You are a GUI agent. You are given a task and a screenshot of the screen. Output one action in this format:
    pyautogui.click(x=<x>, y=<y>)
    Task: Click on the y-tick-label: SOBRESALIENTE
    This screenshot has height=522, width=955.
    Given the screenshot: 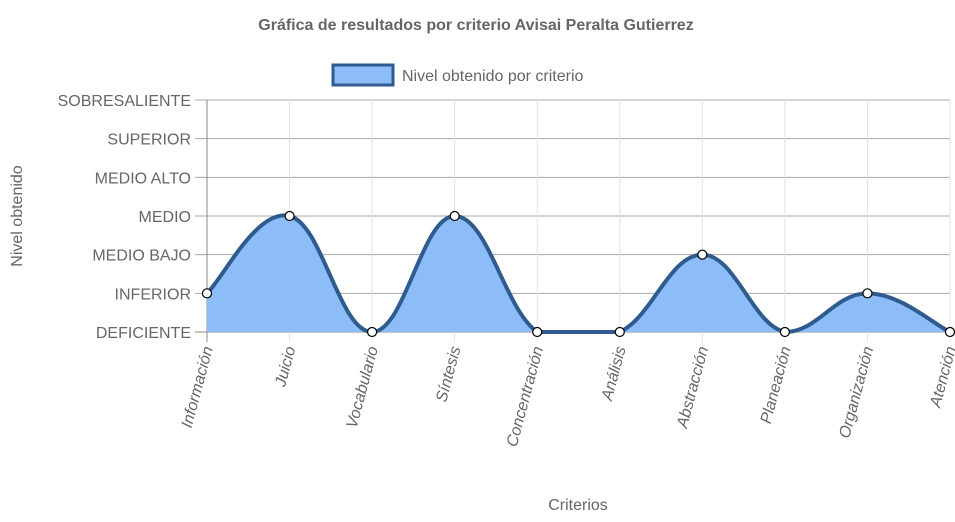 What is the action you would take?
    pyautogui.click(x=124, y=101)
    